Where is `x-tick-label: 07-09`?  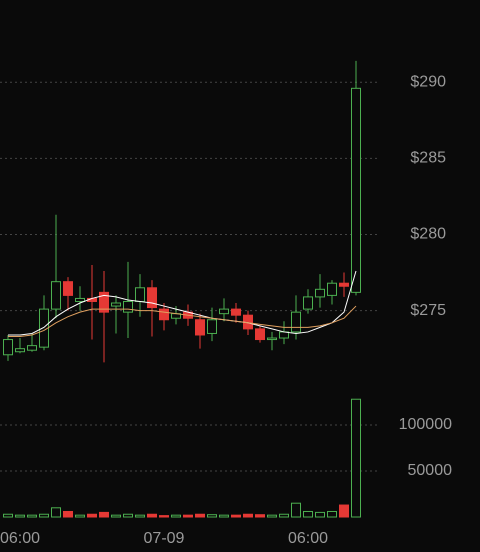
x-tick-label: 07-09 is located at coordinates (164, 538).